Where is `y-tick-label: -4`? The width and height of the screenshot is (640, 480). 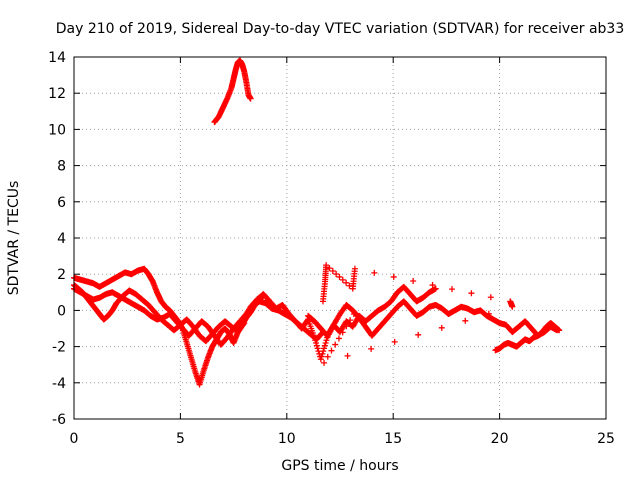
y-tick-label: -4 is located at coordinates (59, 384).